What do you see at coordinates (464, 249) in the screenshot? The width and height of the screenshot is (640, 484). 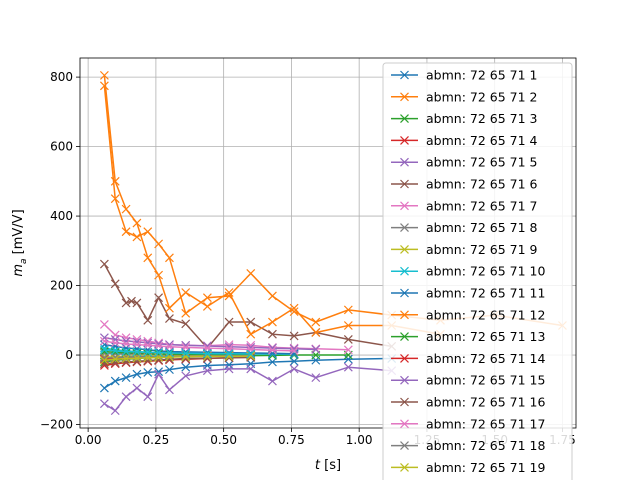 I see `legend-item: abmn: 72 65 71 9` at bounding box center [464, 249].